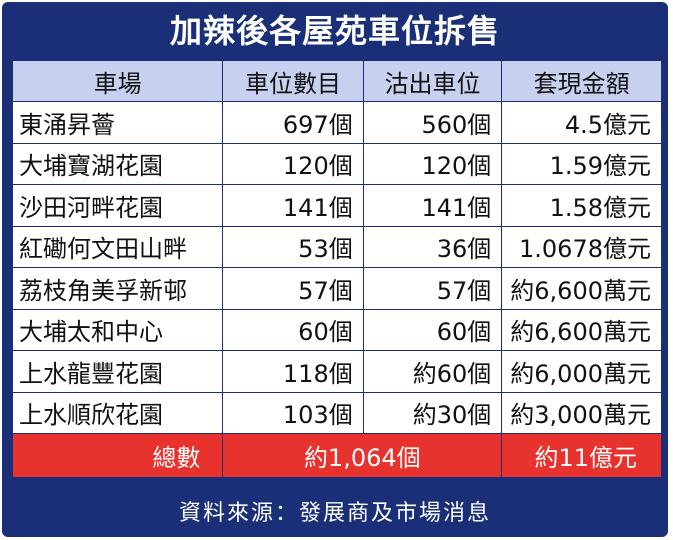 Image resolution: width=673 pixels, height=540 pixels. Describe the element at coordinates (334, 513) in the screenshot. I see `source-note: 資料來源：發展商及市場消息` at that location.